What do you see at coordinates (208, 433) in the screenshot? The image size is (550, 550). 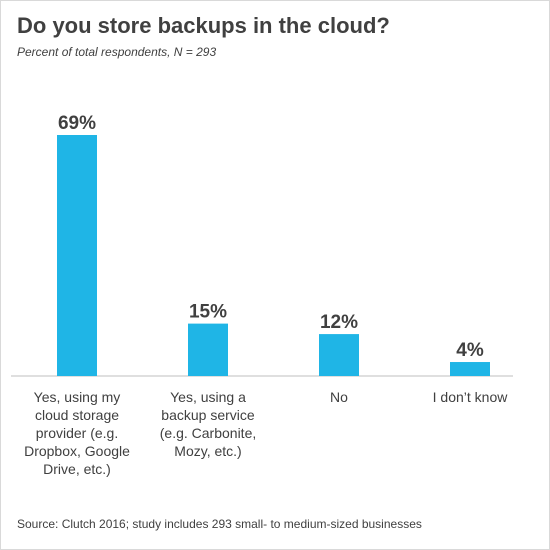 I see `category-label-line: (e.g. Carbonite,` at bounding box center [208, 433].